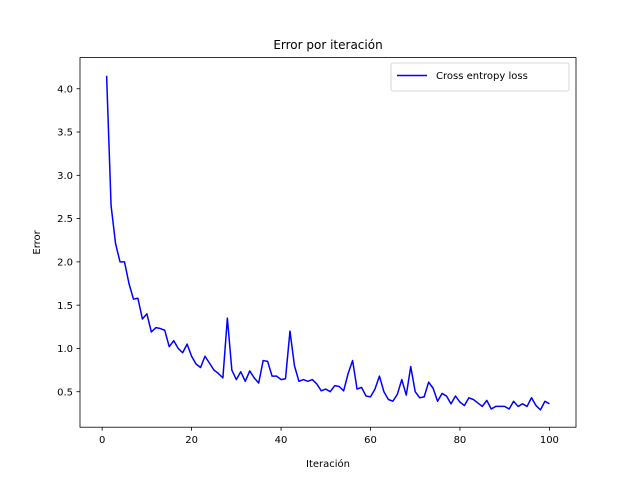 The width and height of the screenshot is (640, 485). What do you see at coordinates (65, 219) in the screenshot?
I see `y-tick-label: 2.5` at bounding box center [65, 219].